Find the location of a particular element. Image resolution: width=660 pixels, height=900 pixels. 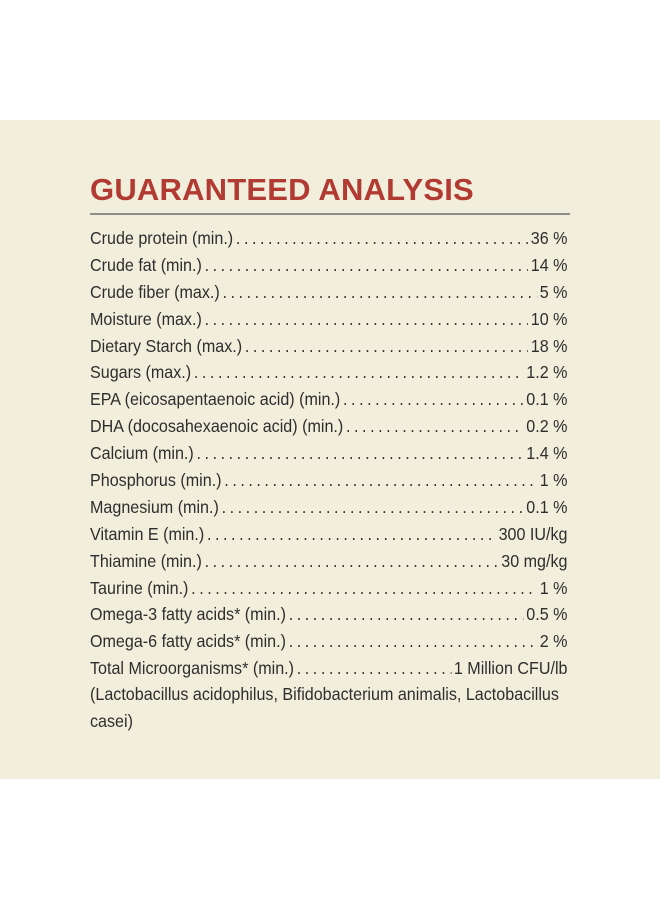

analysis-row: Omega-6 fatty acids* (min.) 2 % is located at coordinates (328, 641).